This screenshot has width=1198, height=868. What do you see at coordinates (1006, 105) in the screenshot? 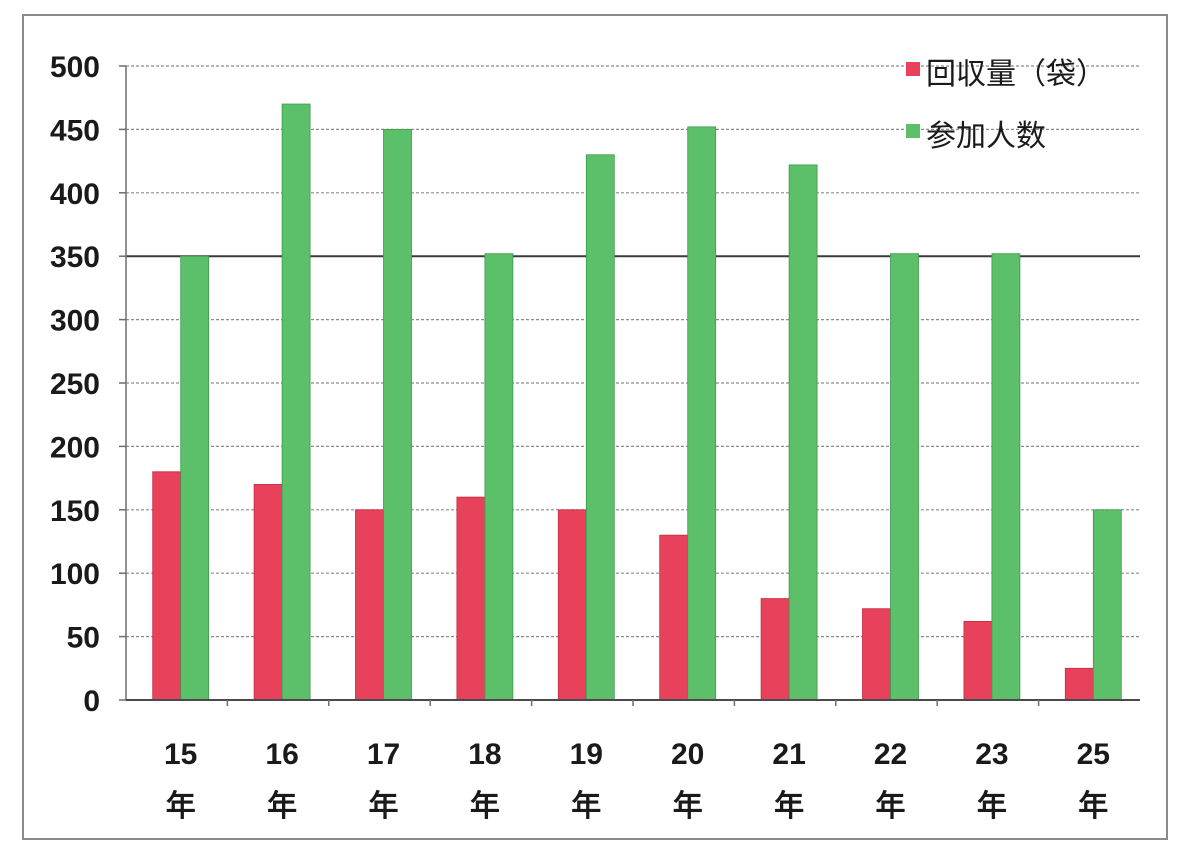
I see `legend: 回収量（袋） 参加人数` at bounding box center [1006, 105].